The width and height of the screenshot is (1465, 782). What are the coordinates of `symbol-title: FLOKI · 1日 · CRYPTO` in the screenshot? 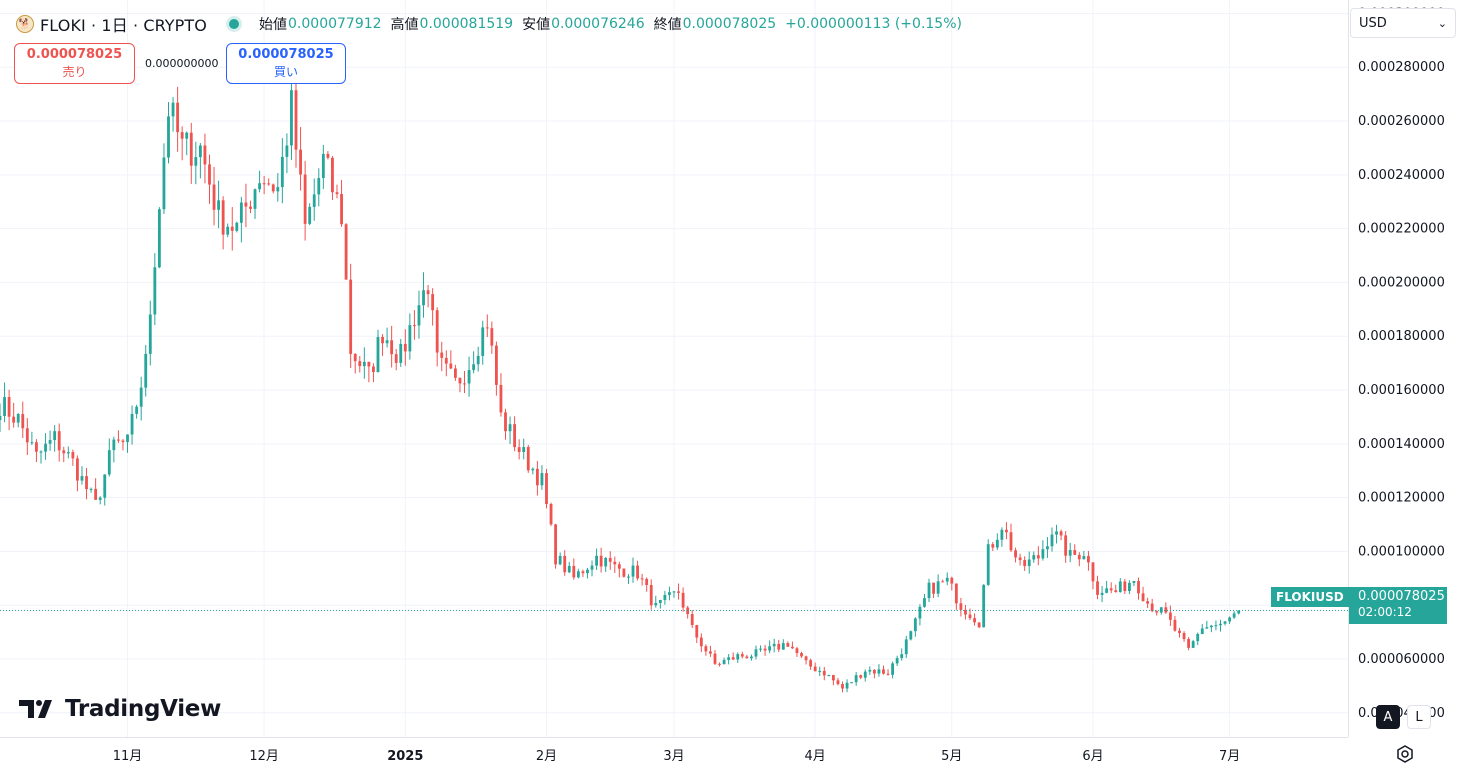 It's located at (124, 25).